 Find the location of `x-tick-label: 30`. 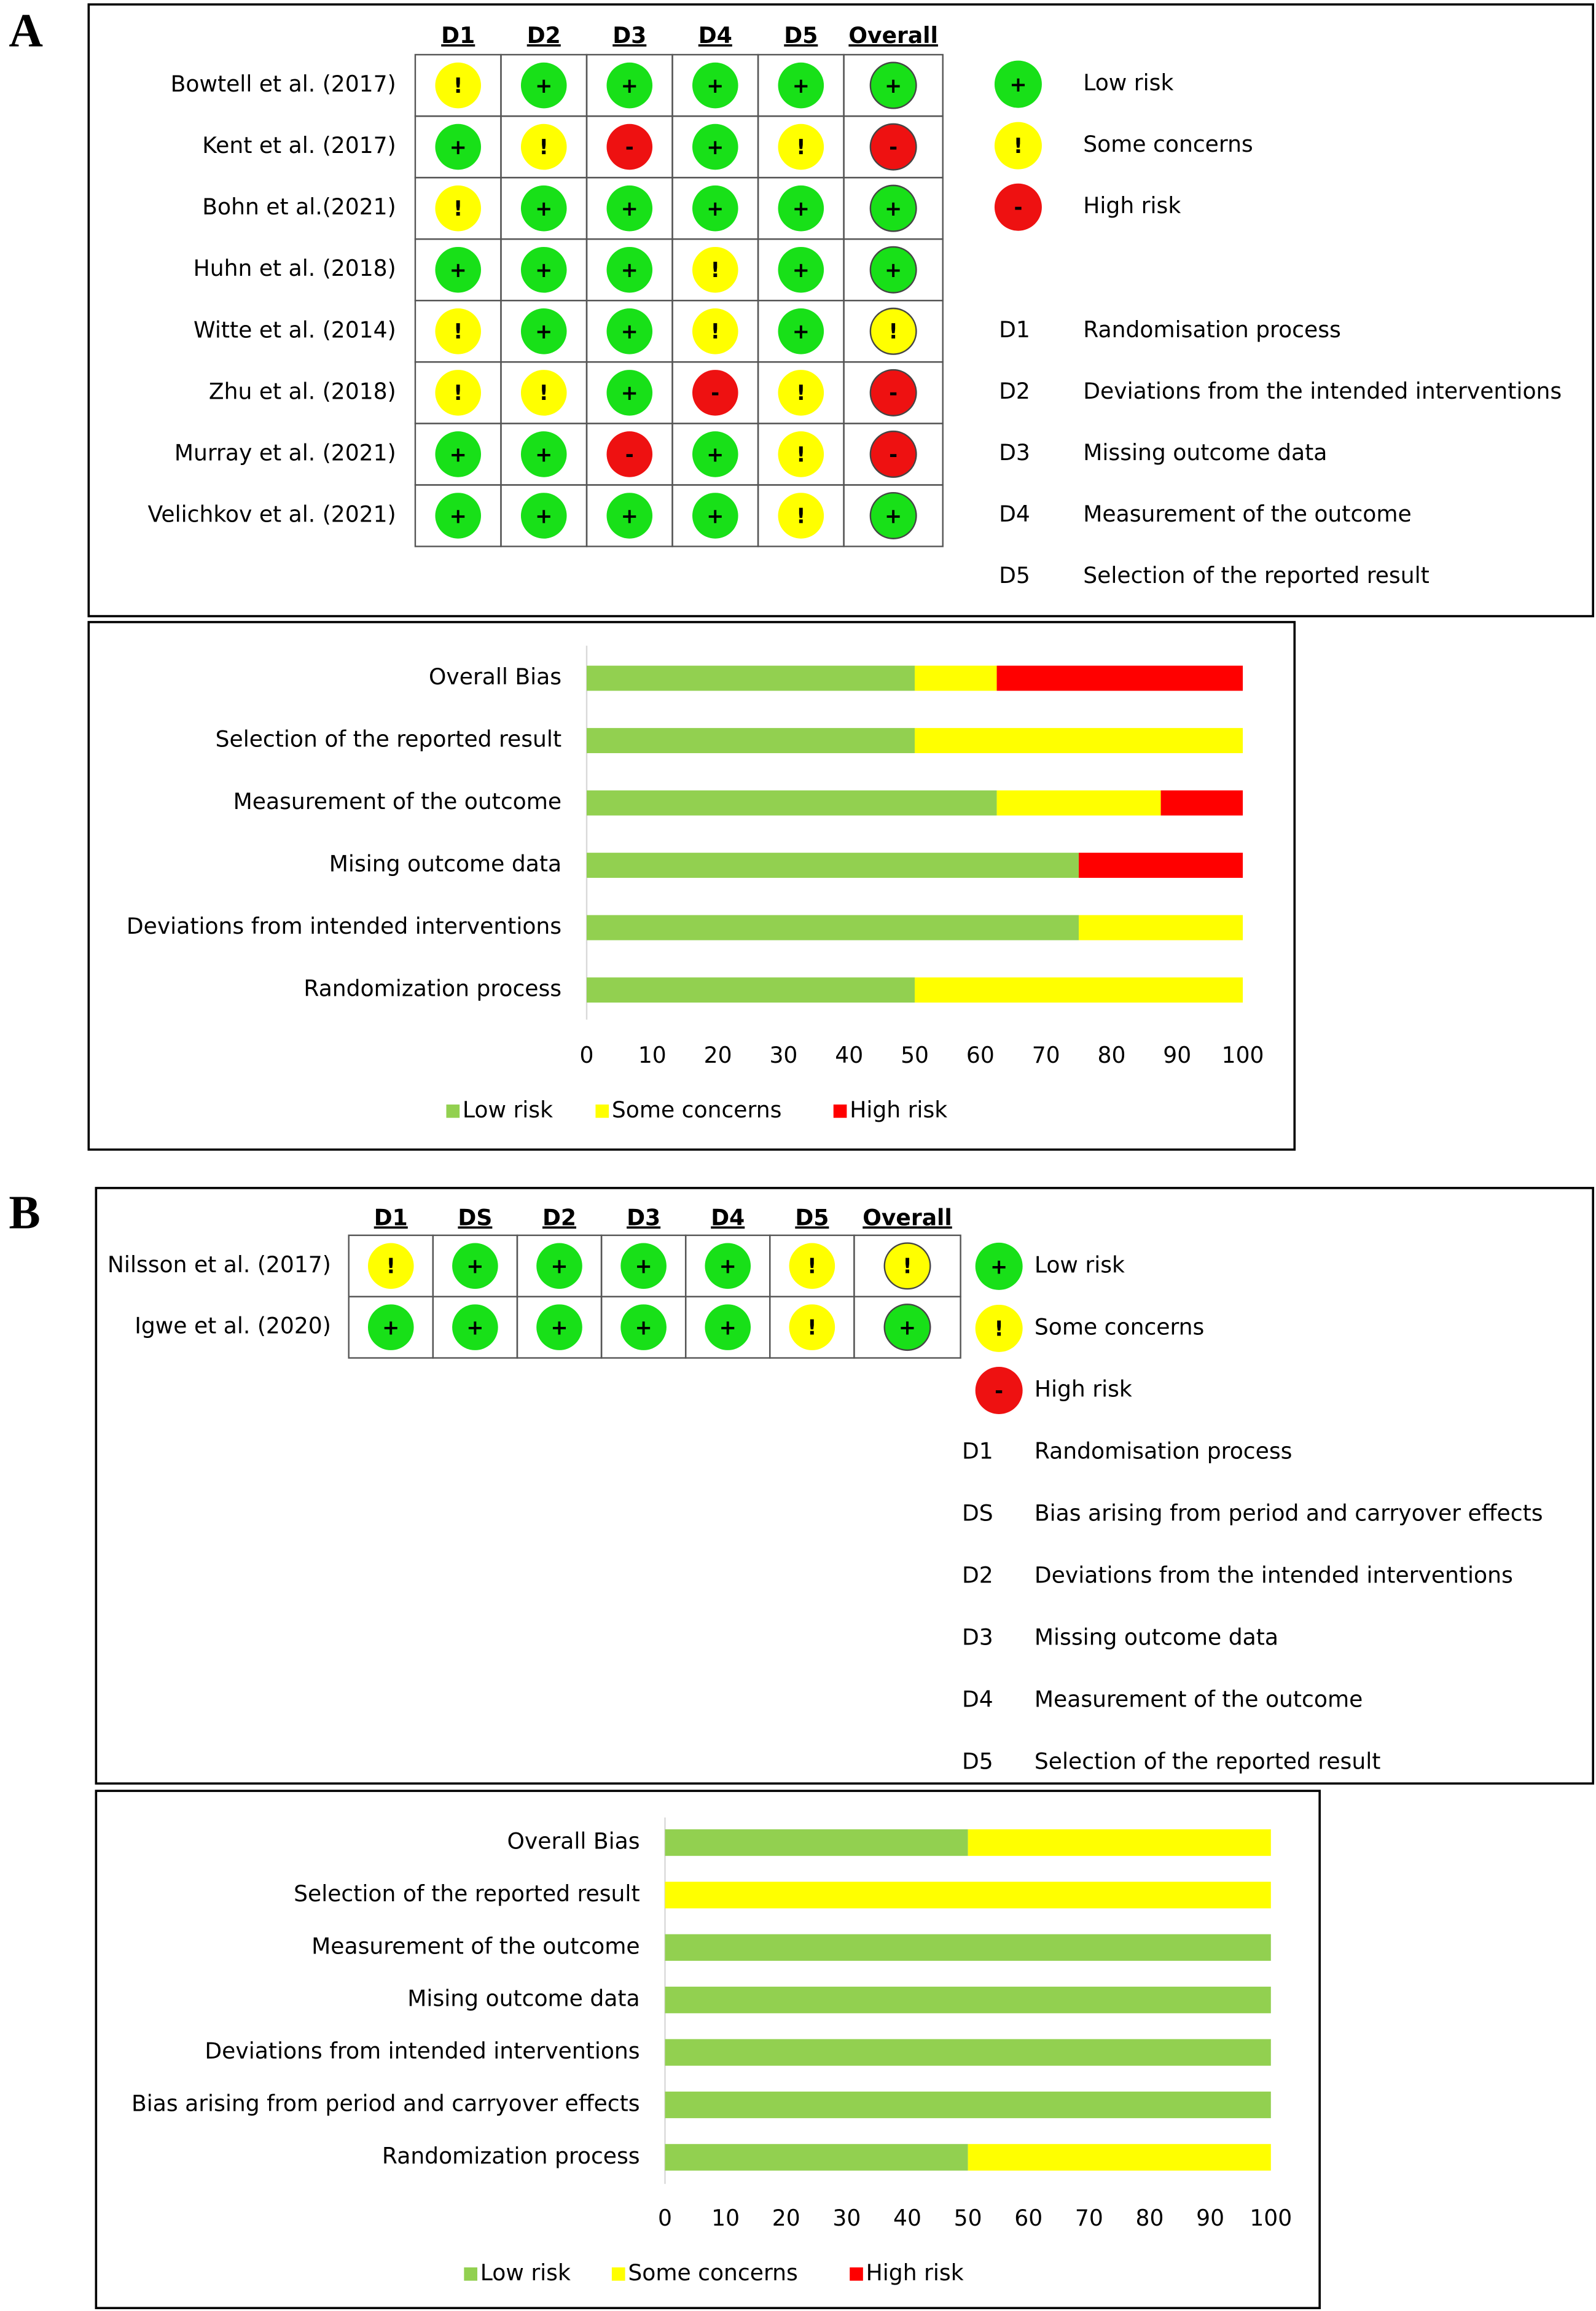

x-tick-label: 30 is located at coordinates (846, 2218).